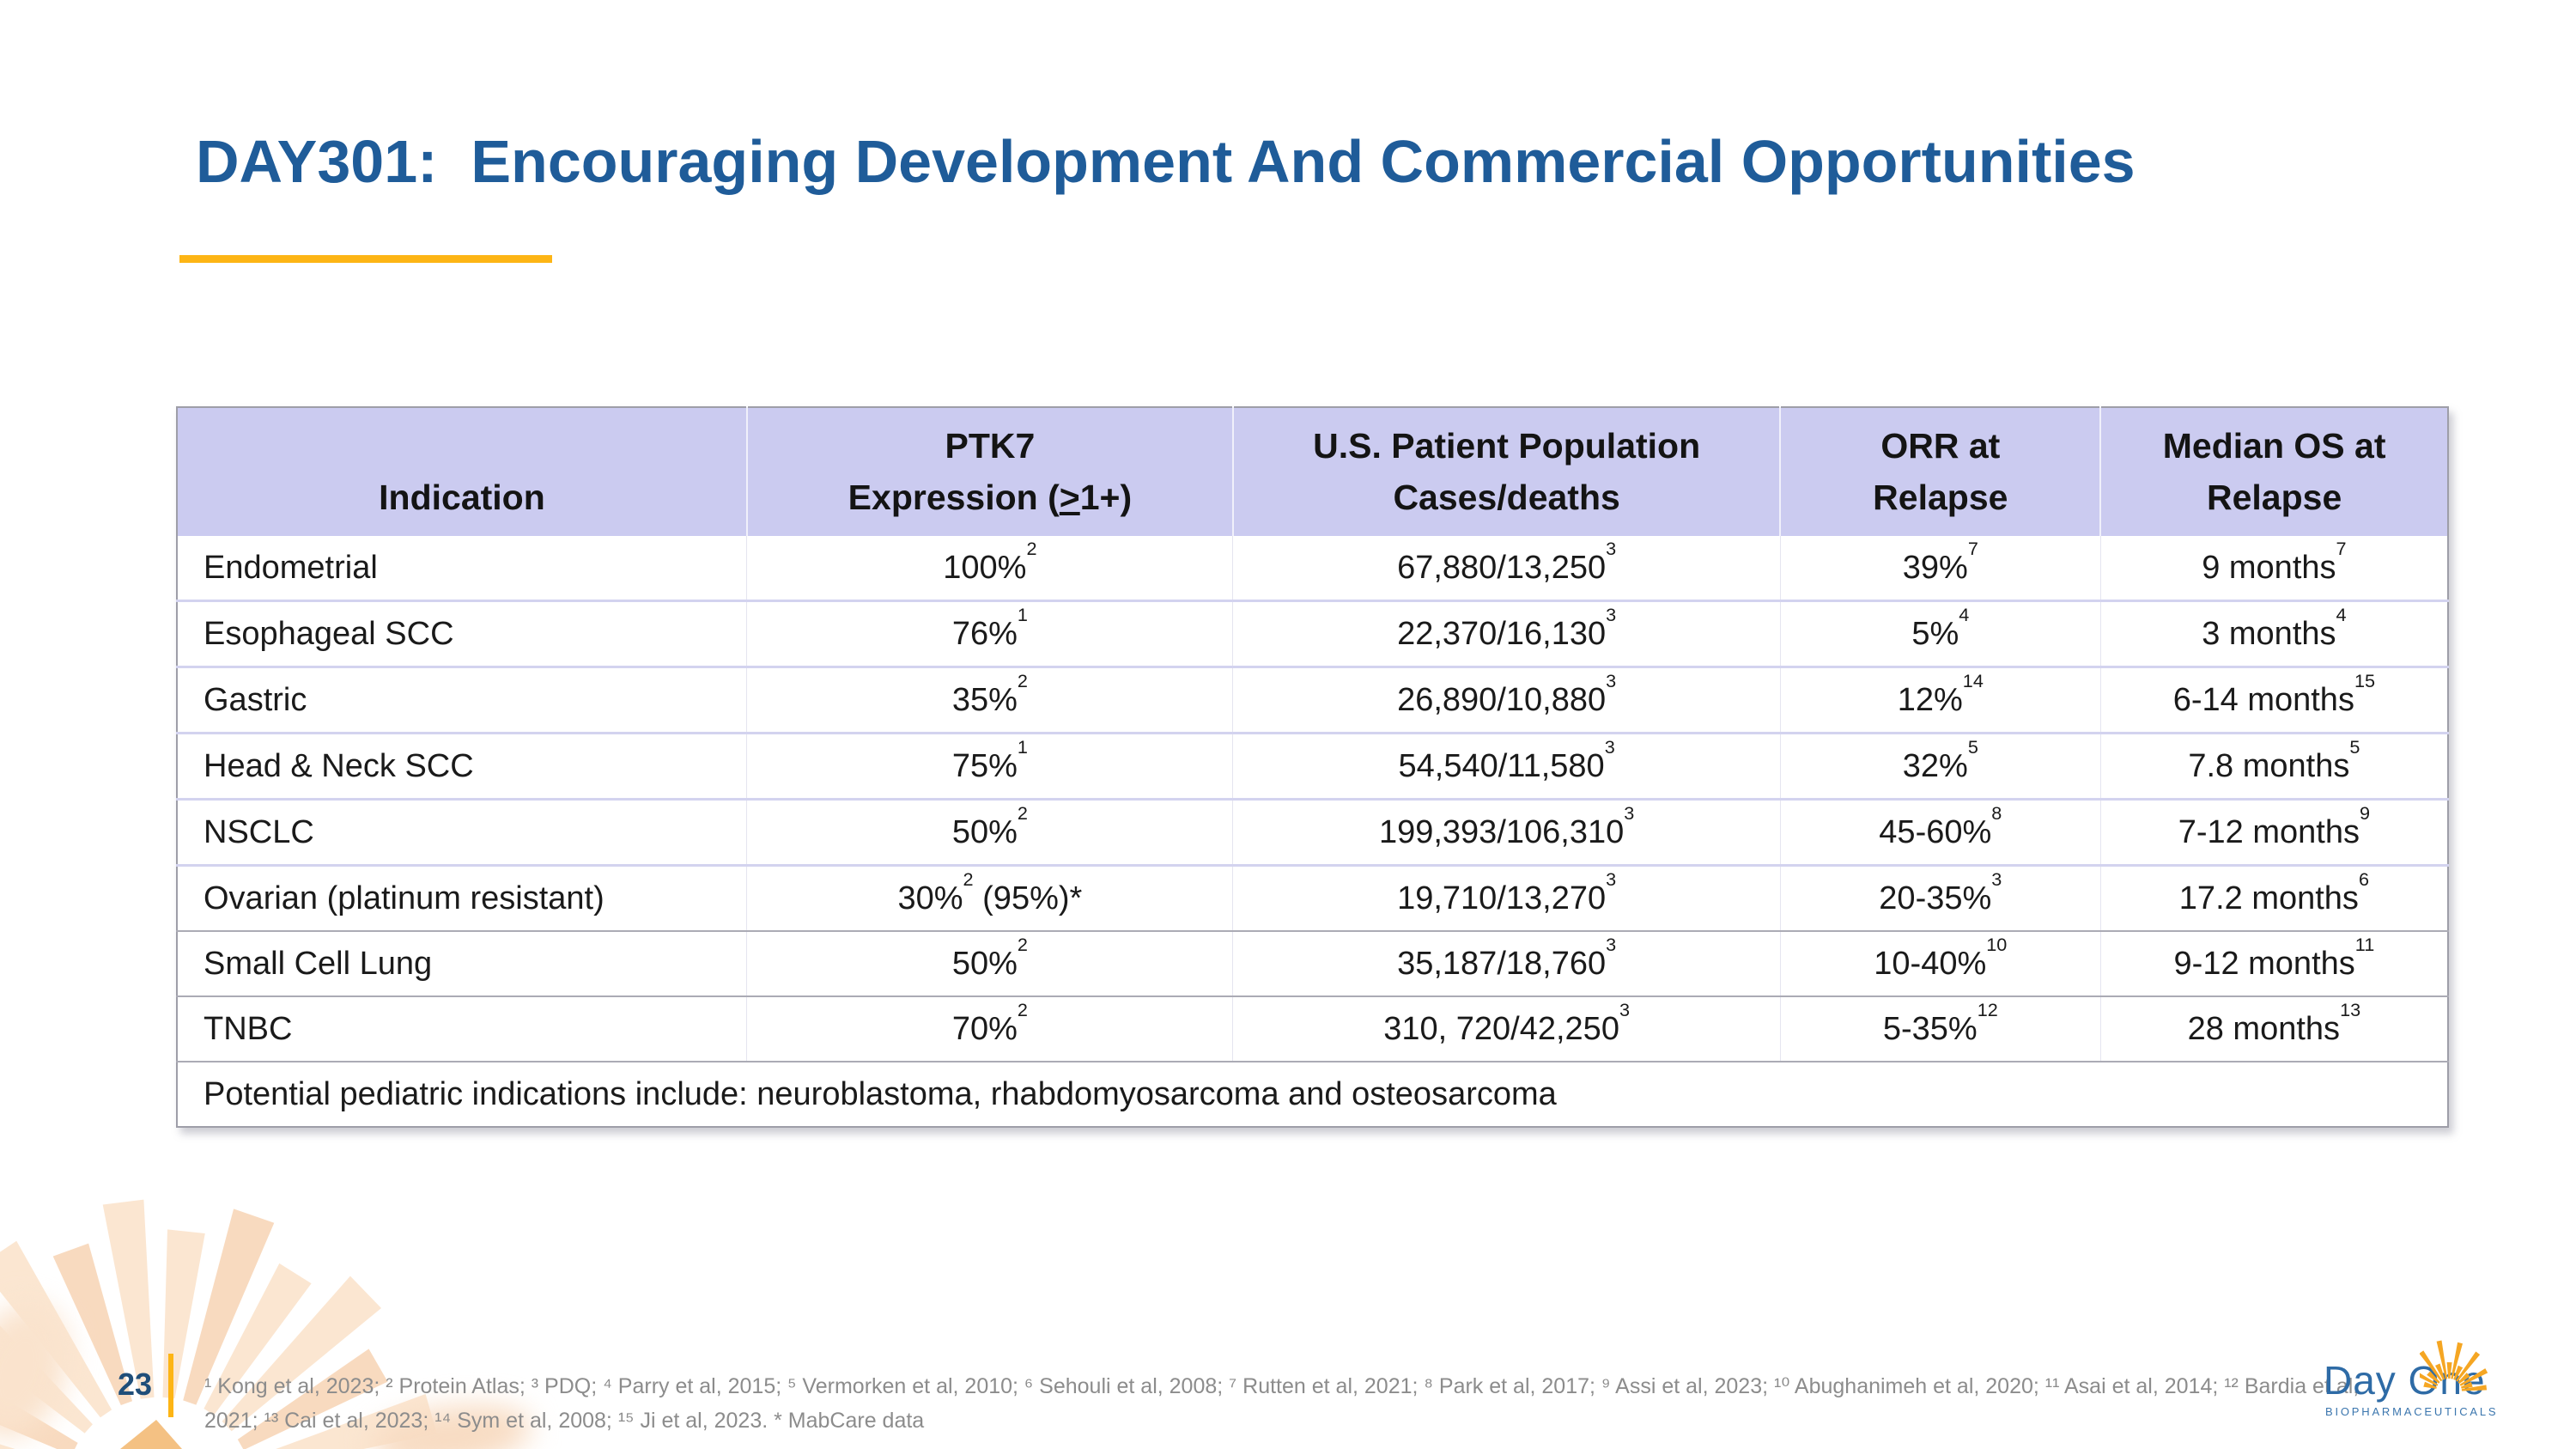  Describe the element at coordinates (462, 897) in the screenshot. I see `cell-indication: Ovarian (platinum resistant)` at that location.